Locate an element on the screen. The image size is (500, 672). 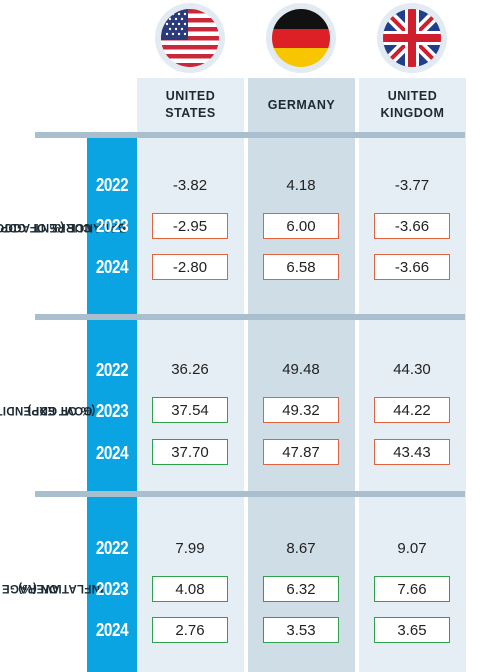
value-cell: 37.54 is located at coordinates (190, 410).